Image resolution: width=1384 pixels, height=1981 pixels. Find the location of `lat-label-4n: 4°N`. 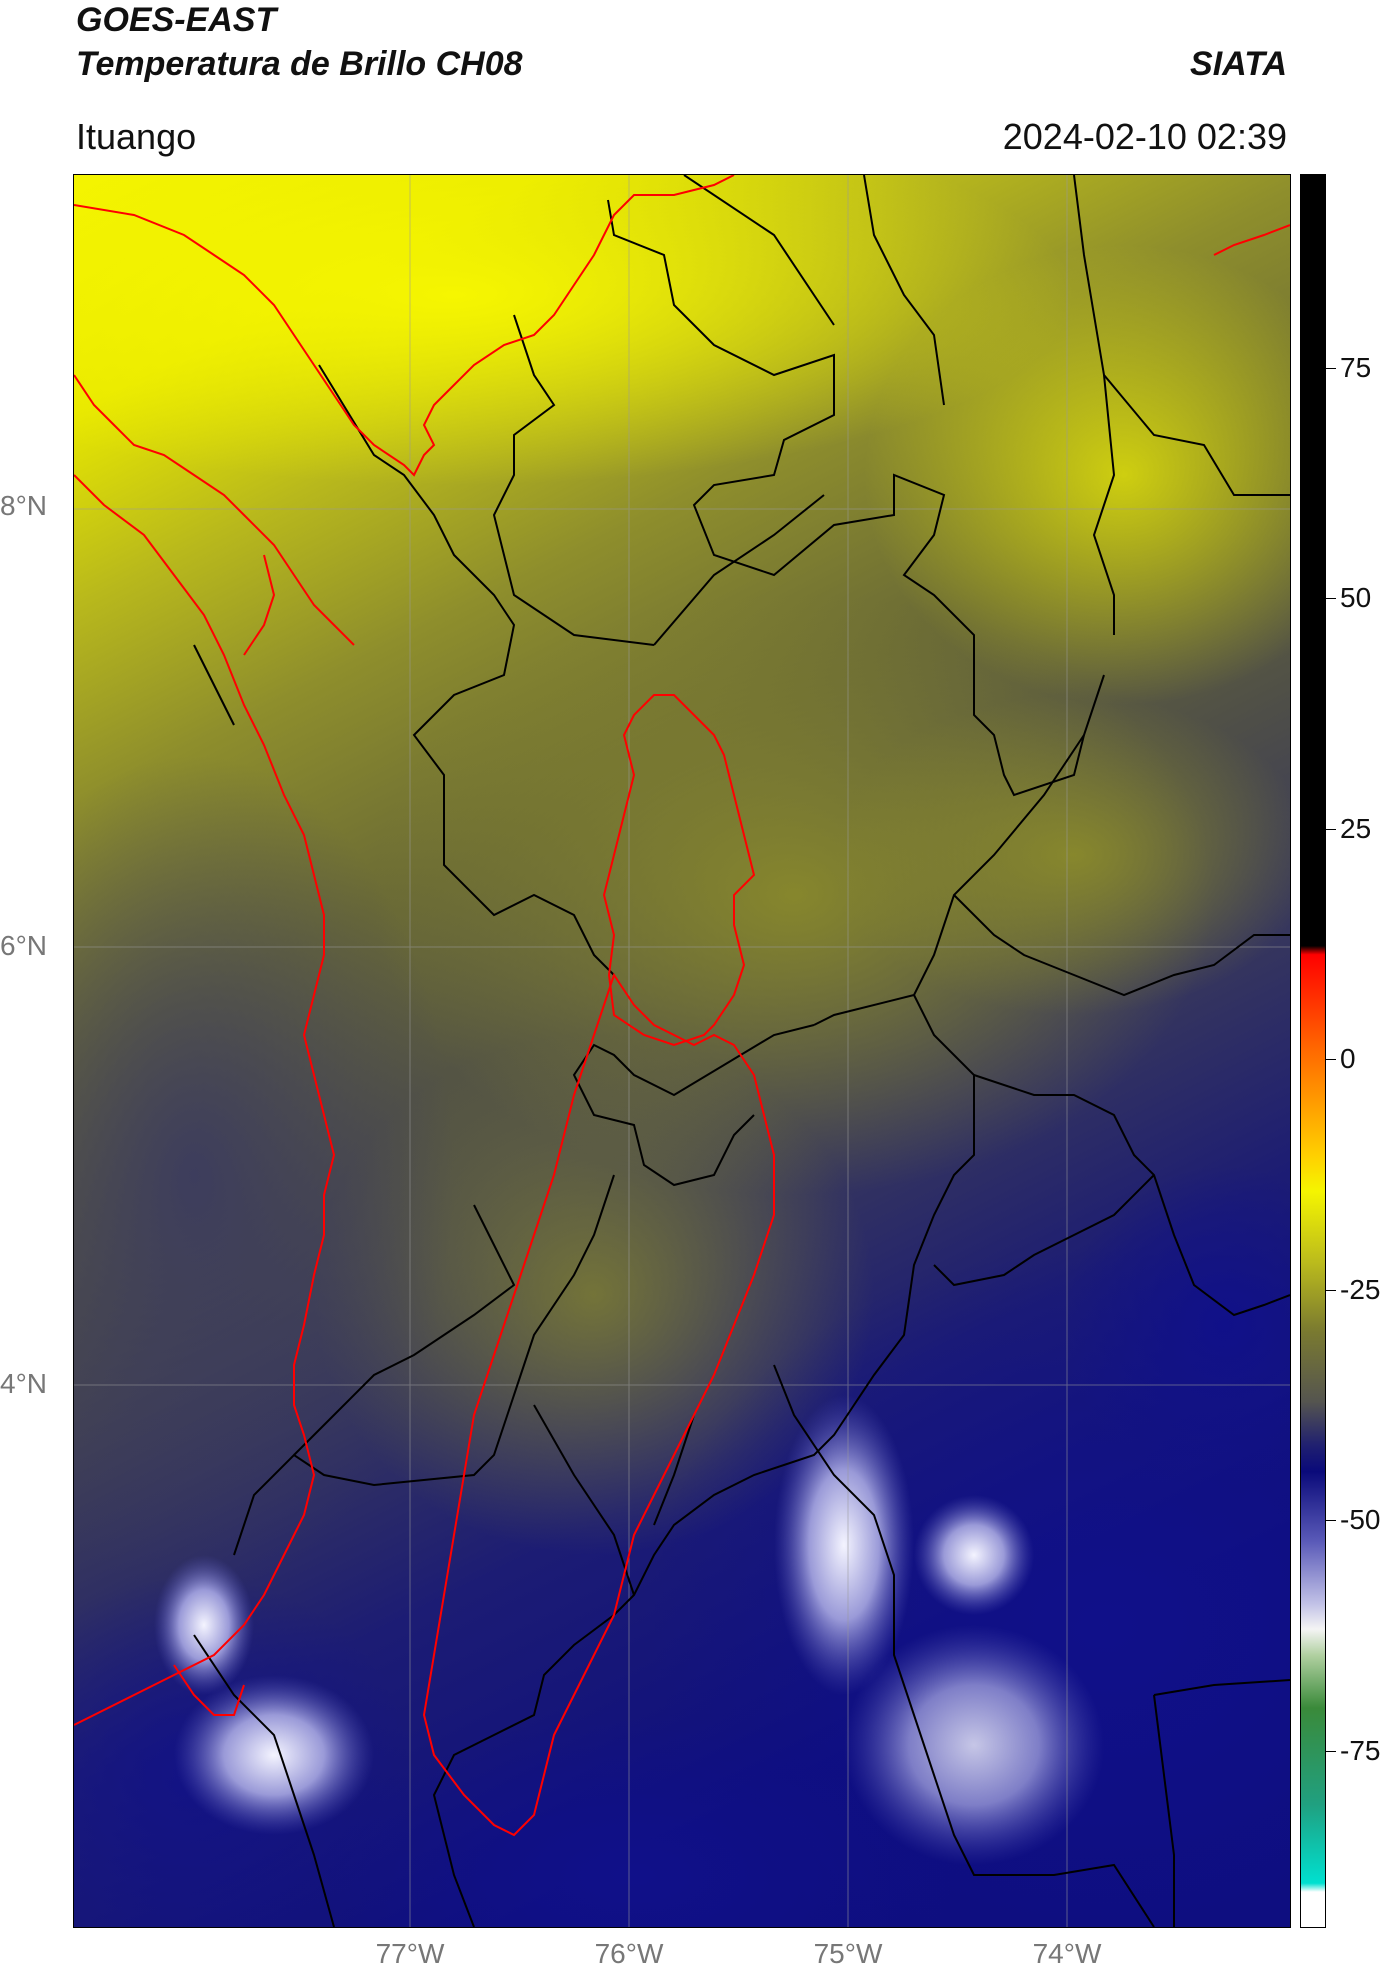

lat-label-4n: 4°N is located at coordinates (23, 1383).